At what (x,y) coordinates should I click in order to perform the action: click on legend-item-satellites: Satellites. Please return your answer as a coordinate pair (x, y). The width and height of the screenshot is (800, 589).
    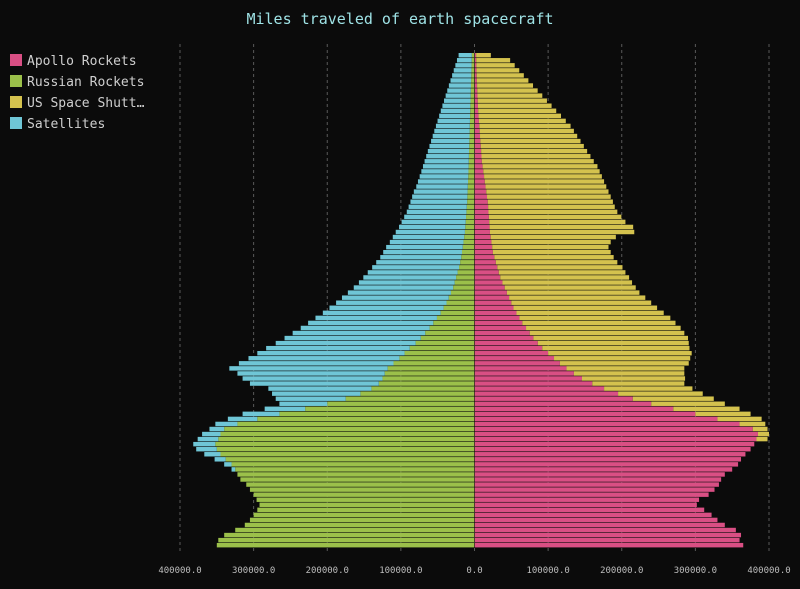
    Looking at the image, I should click on (57, 124).